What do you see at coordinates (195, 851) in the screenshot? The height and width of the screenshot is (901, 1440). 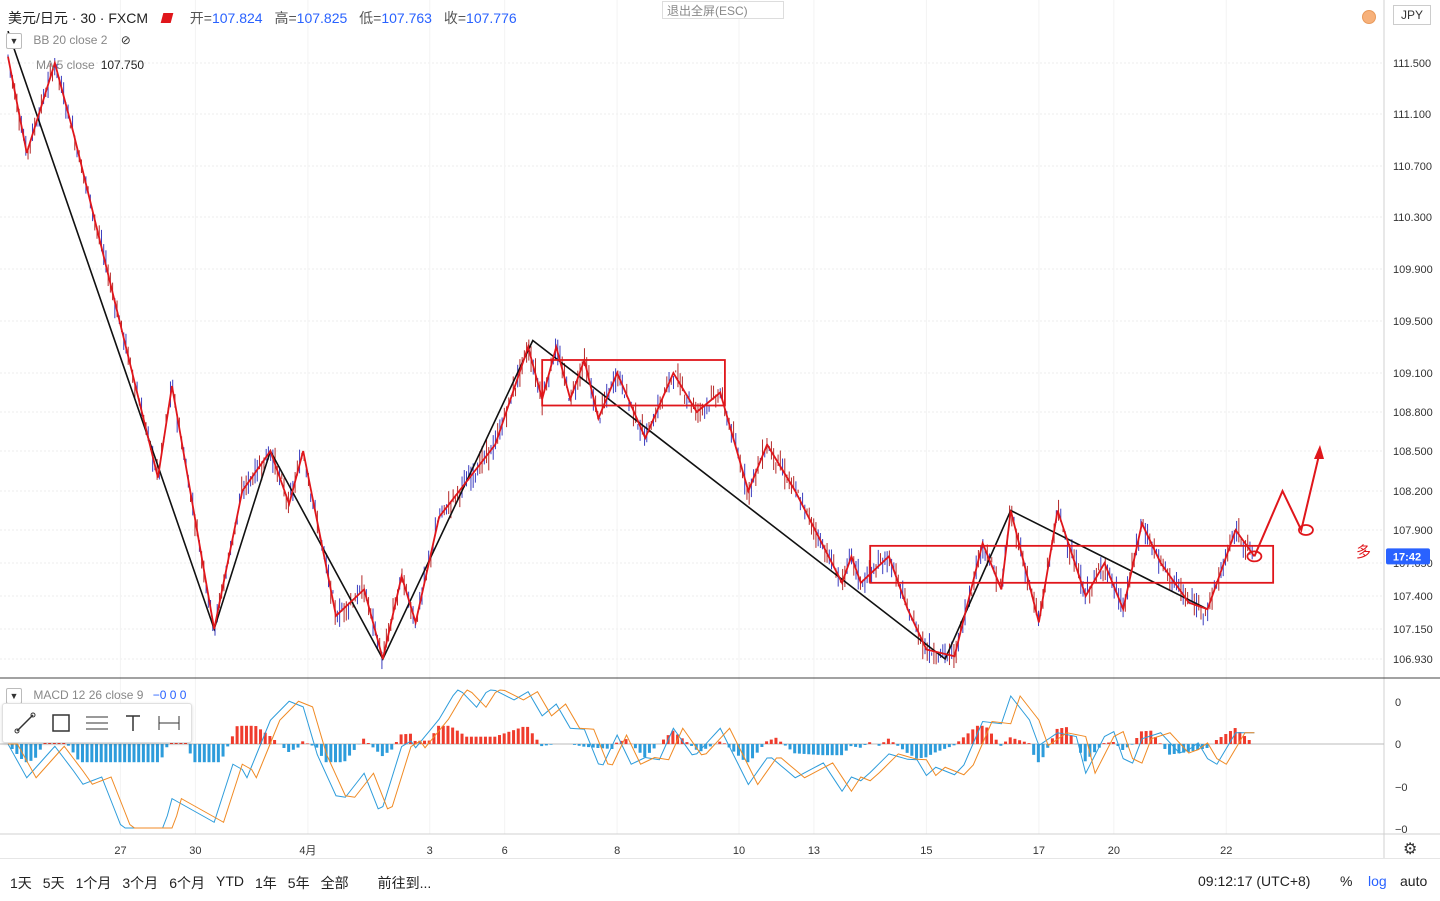 I see `time-tick-label: 30` at bounding box center [195, 851].